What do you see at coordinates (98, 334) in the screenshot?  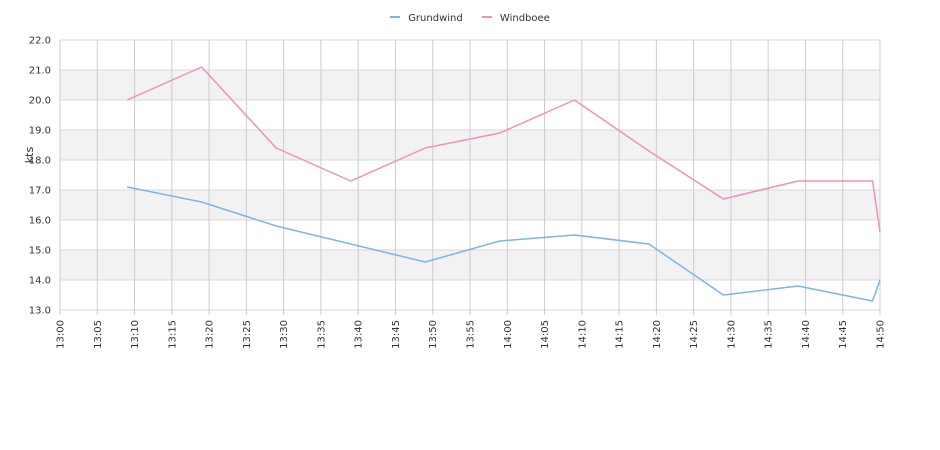 I see `x-tick-label: 13:05` at bounding box center [98, 334].